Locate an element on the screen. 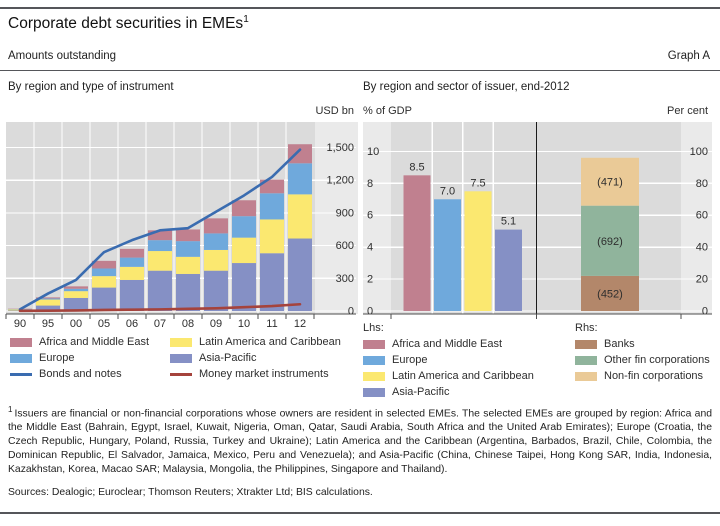 This screenshot has width=720, height=526. page-title-text: Corporate debt securities in EMEs is located at coordinates (126, 24).